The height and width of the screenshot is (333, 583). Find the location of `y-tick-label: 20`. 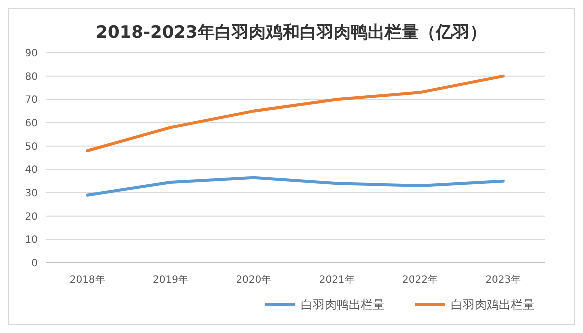

y-tick-label: 20 is located at coordinates (31, 217).